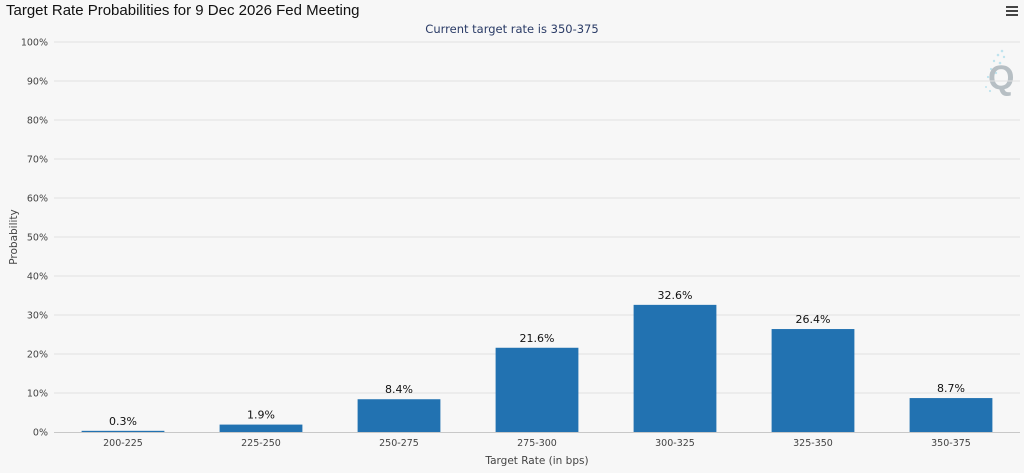 This screenshot has height=473, width=1024. What do you see at coordinates (37, 121) in the screenshot?
I see `y-tick-label: 80%` at bounding box center [37, 121].